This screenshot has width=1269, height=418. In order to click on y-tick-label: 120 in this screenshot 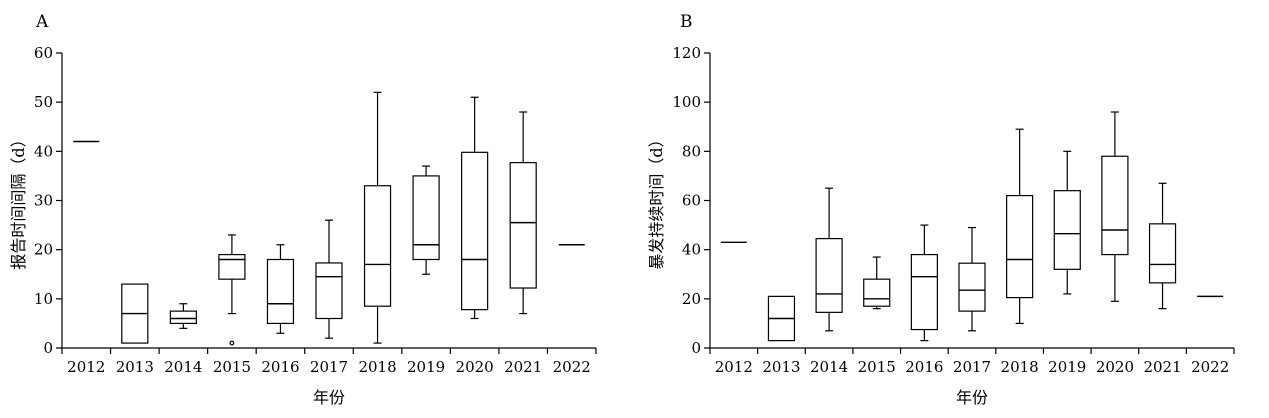, I will do `click(686, 53)`.